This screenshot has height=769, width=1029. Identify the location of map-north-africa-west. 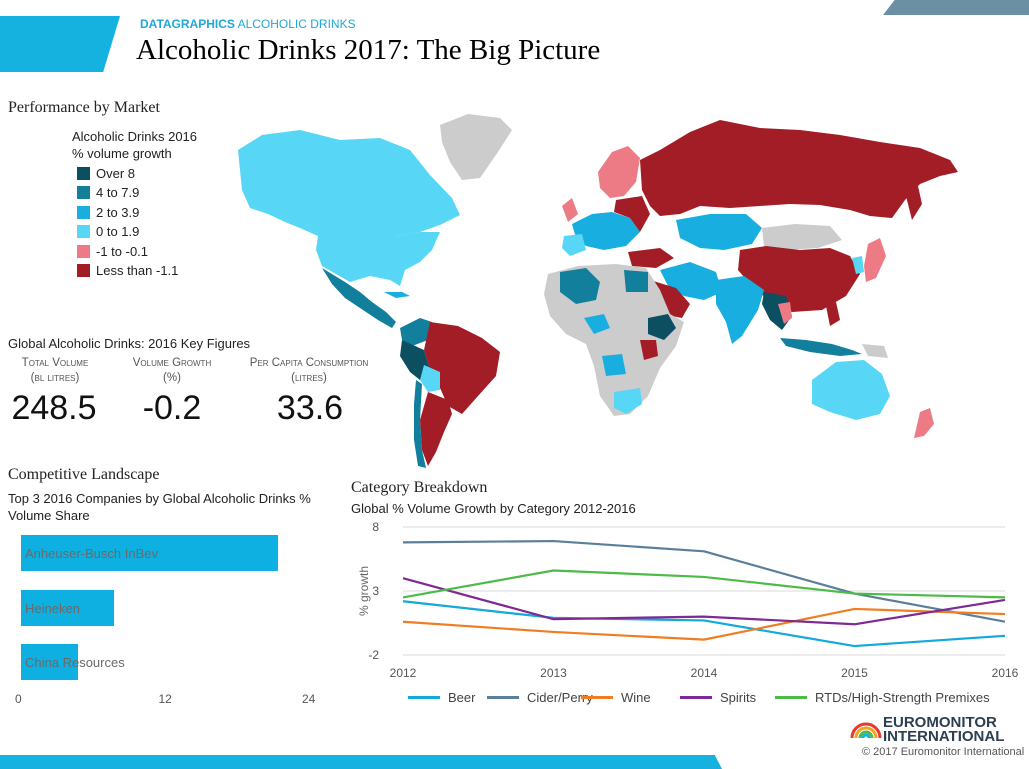
(580, 286).